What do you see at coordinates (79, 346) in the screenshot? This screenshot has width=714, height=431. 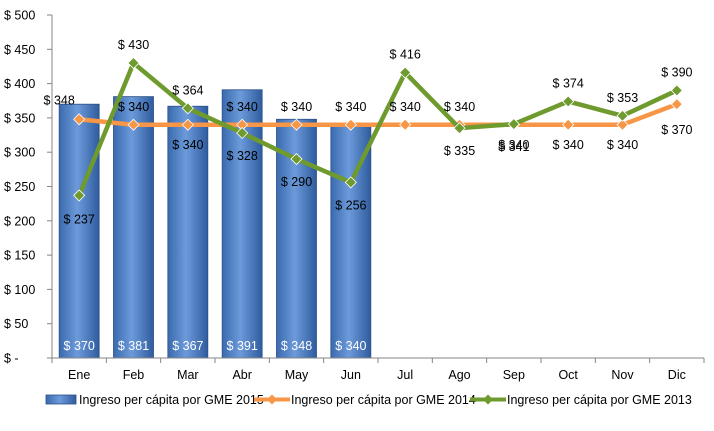 I see `bar-value-label: $ 370` at bounding box center [79, 346].